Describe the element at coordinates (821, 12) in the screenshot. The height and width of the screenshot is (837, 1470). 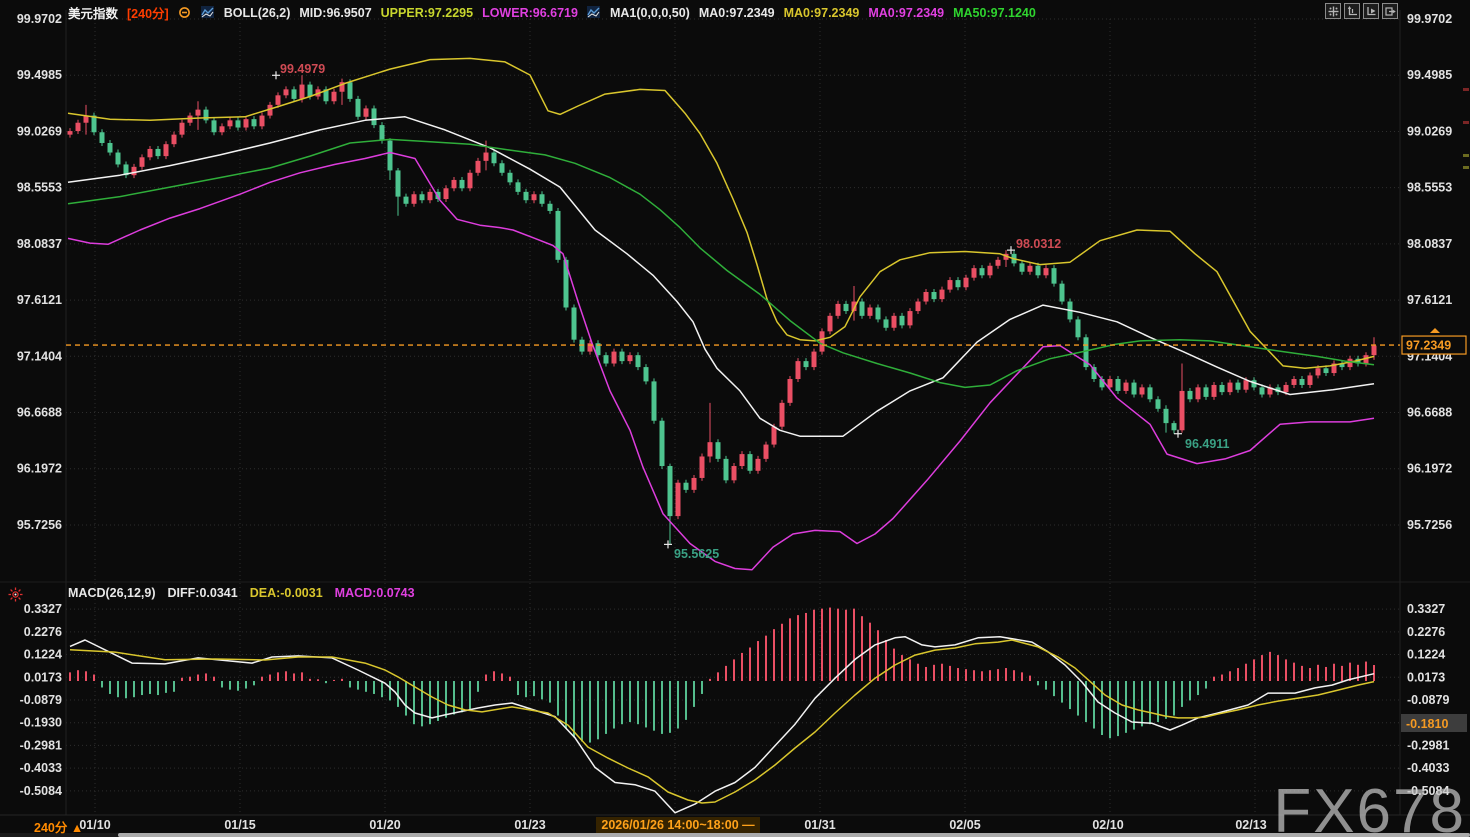
I see `ma0-yellow-value: MA0:97.2349` at that location.